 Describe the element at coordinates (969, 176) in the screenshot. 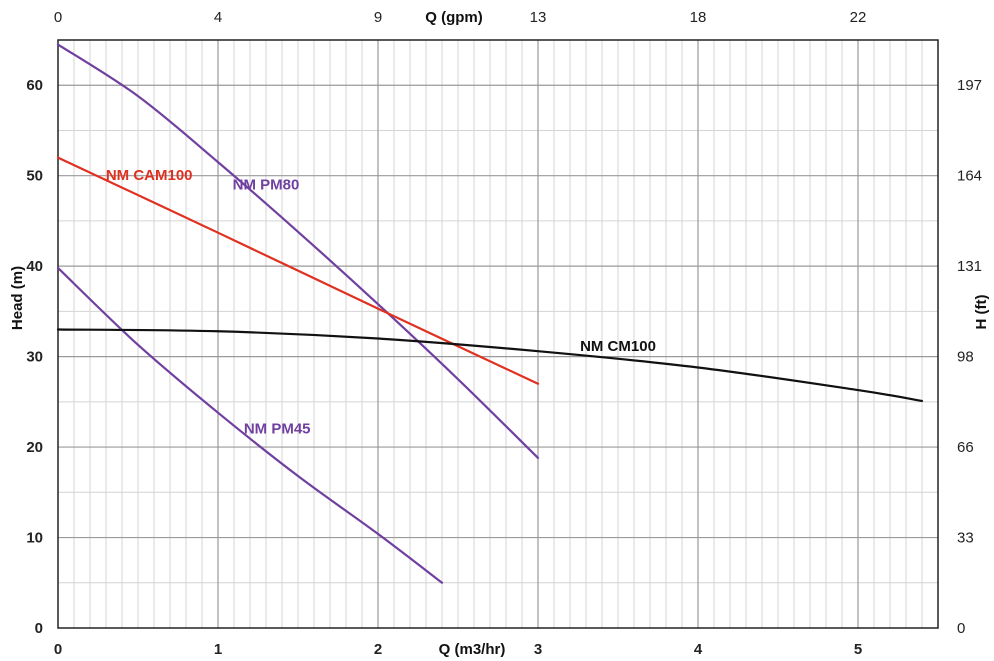

I see `y2-tick-label: 164` at that location.